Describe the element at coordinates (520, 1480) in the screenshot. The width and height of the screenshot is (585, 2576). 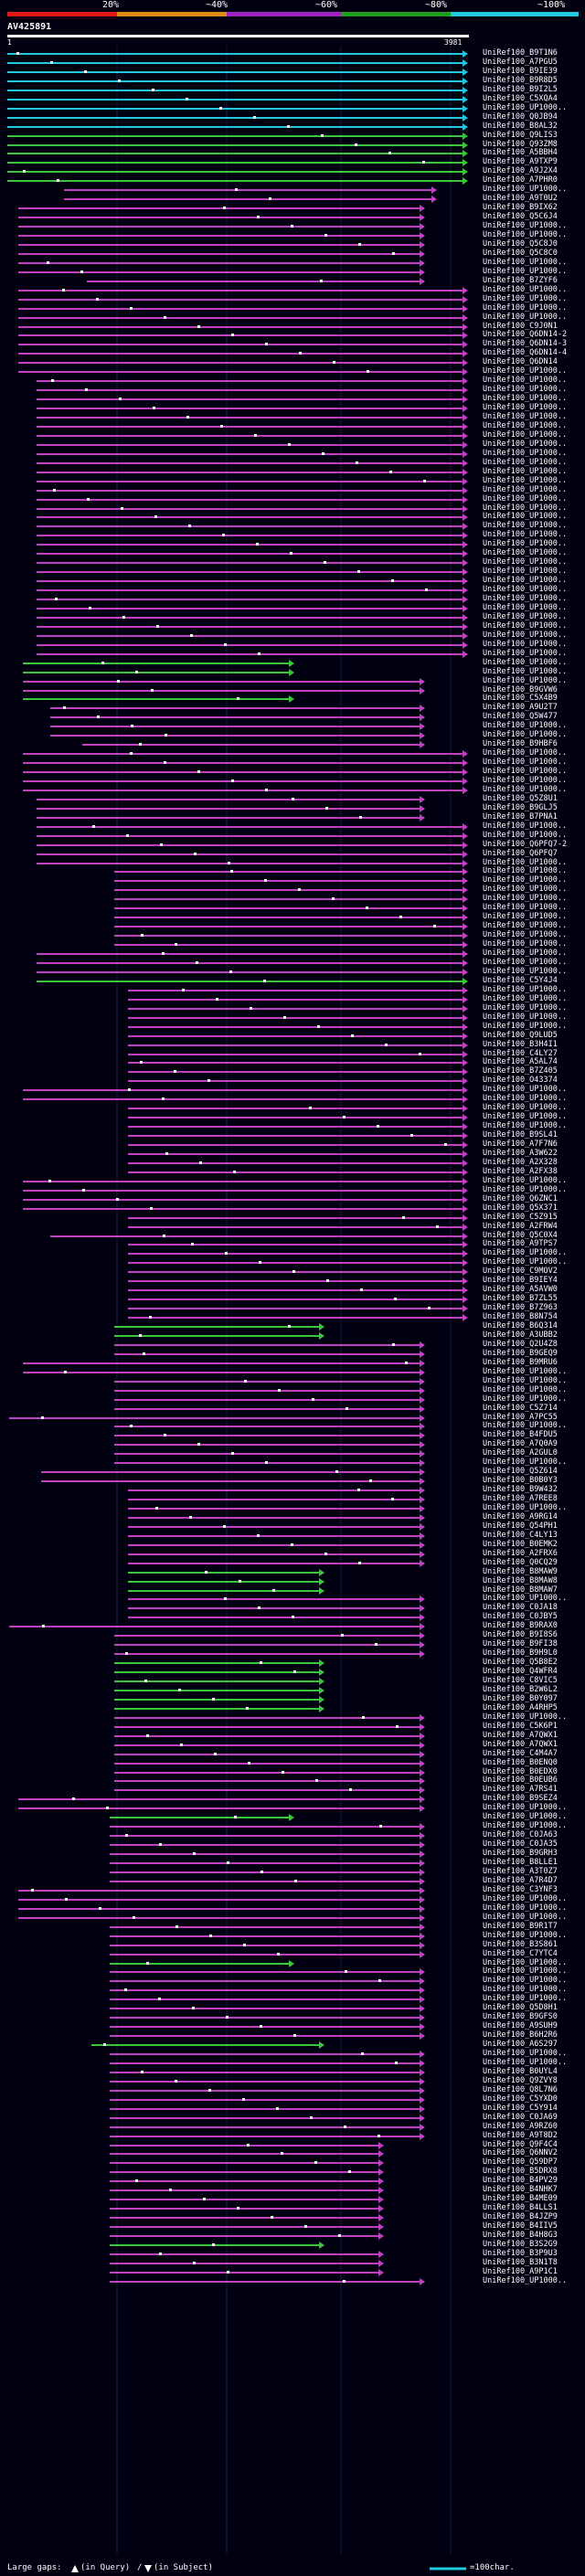
I see `hit-label-link: UniRef100_B0B0Y3` at that location.